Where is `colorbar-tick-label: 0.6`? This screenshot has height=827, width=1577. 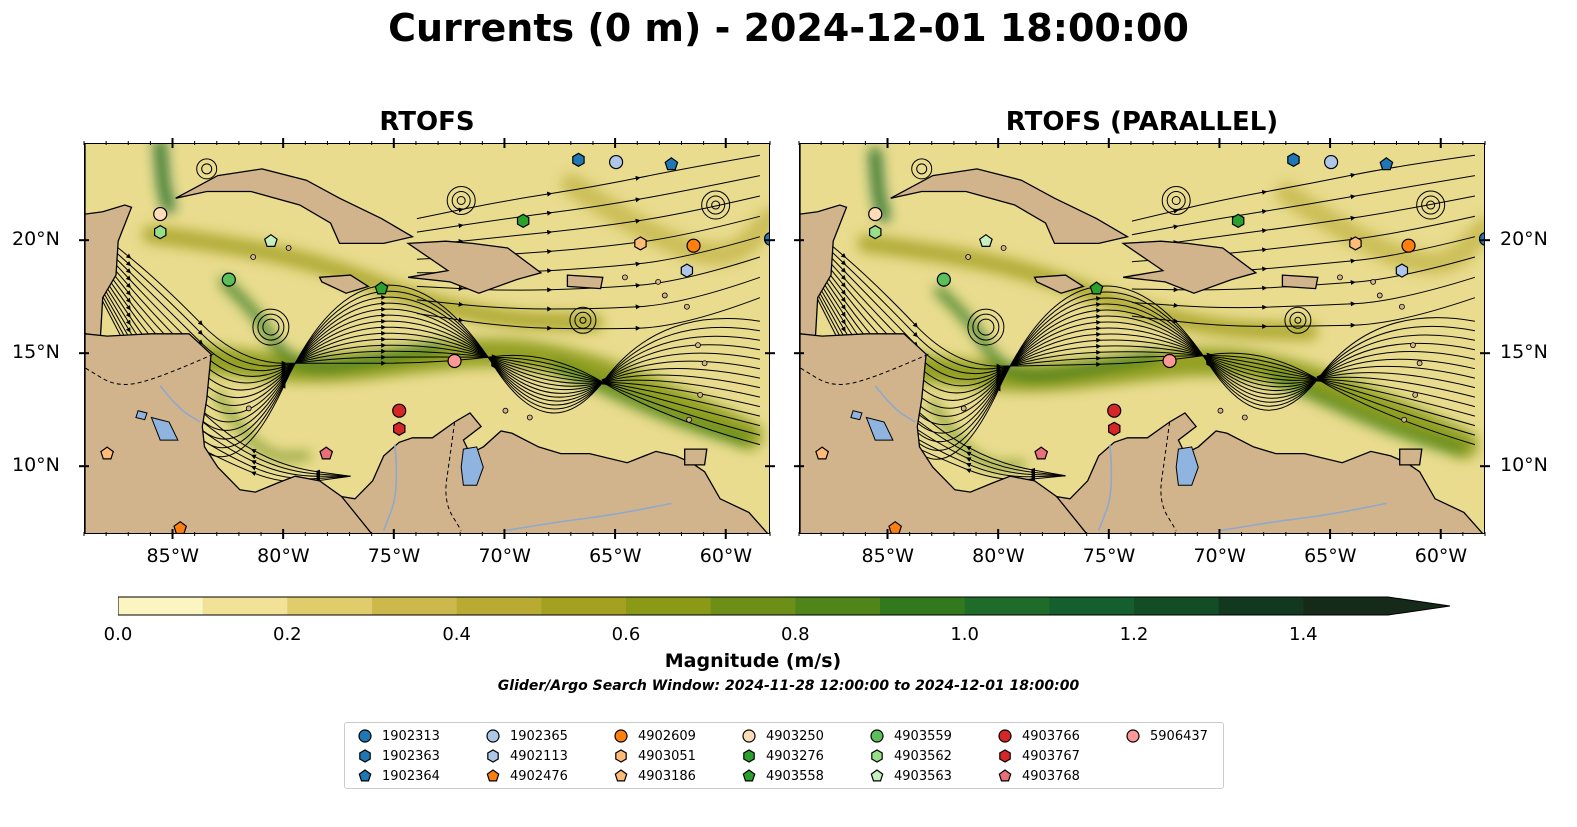
colorbar-tick-label: 0.6 is located at coordinates (626, 634).